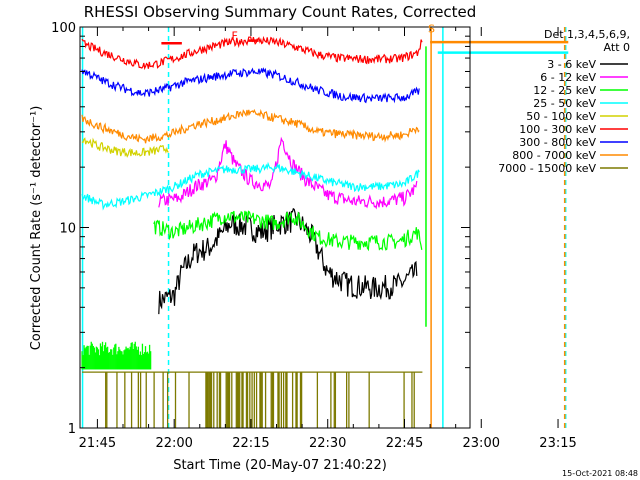 This screenshot has width=640, height=480. What do you see at coordinates (327, 443) in the screenshot?
I see `x-tick-label: 22:30` at bounding box center [327, 443].